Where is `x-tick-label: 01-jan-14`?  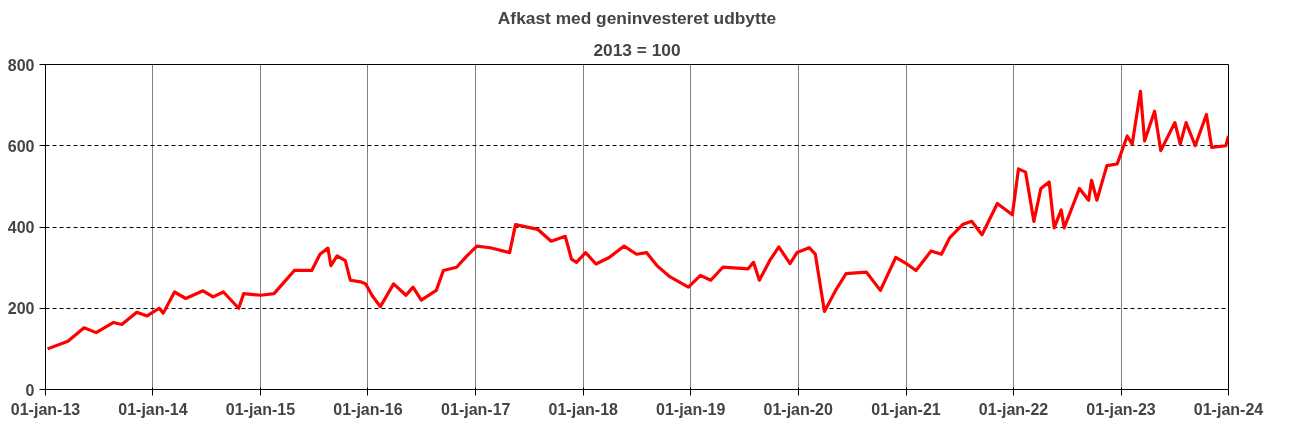
x-tick-label: 01-jan-14 is located at coordinates (153, 409).